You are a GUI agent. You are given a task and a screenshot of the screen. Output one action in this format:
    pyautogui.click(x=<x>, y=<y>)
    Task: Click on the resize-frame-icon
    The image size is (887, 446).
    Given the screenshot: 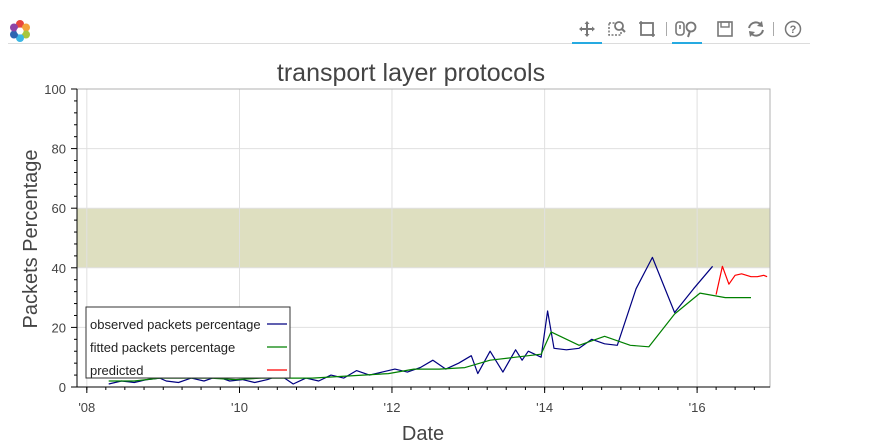 What is the action you would take?
    pyautogui.click(x=647, y=29)
    